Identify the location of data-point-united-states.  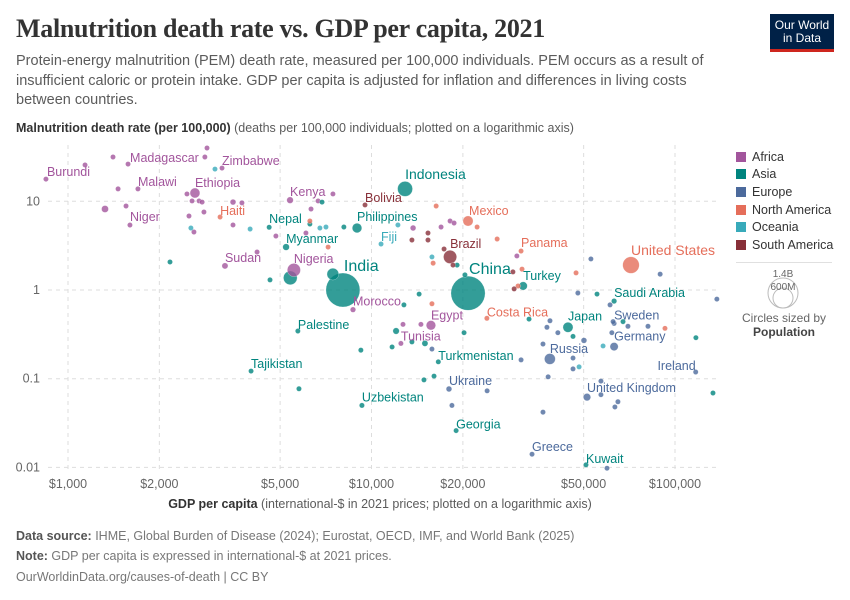
(631, 265).